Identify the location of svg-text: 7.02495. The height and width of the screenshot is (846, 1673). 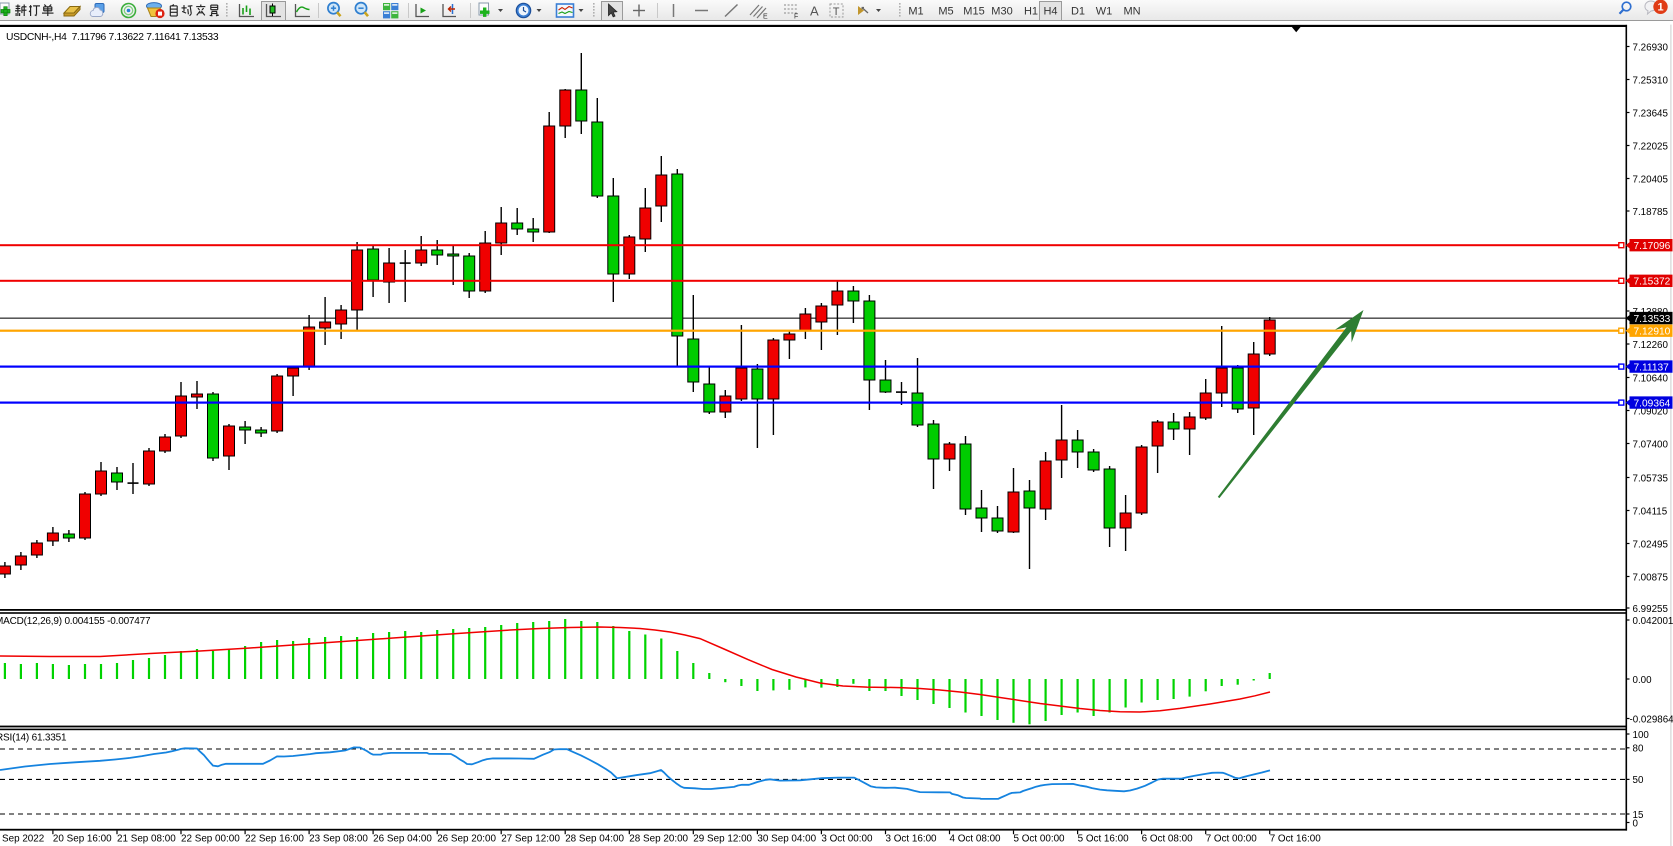
(1651, 544).